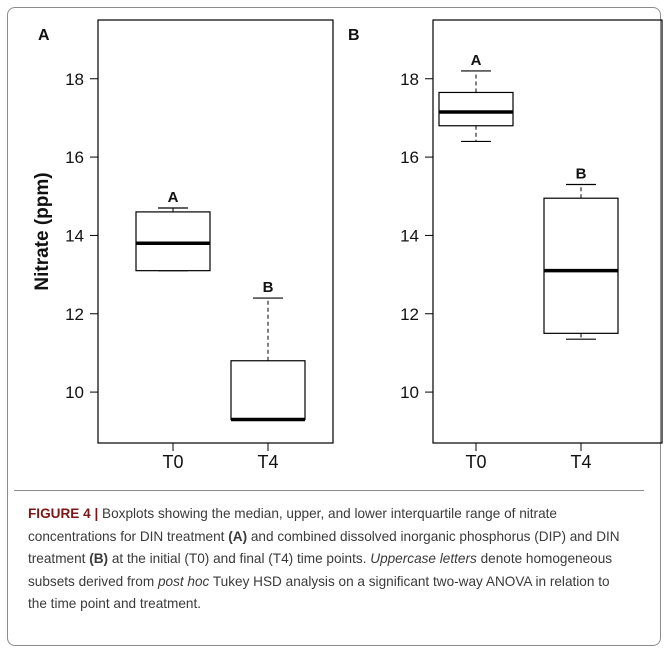  What do you see at coordinates (409, 392) in the screenshot?
I see `panel-b-ytick-label: 10` at bounding box center [409, 392].